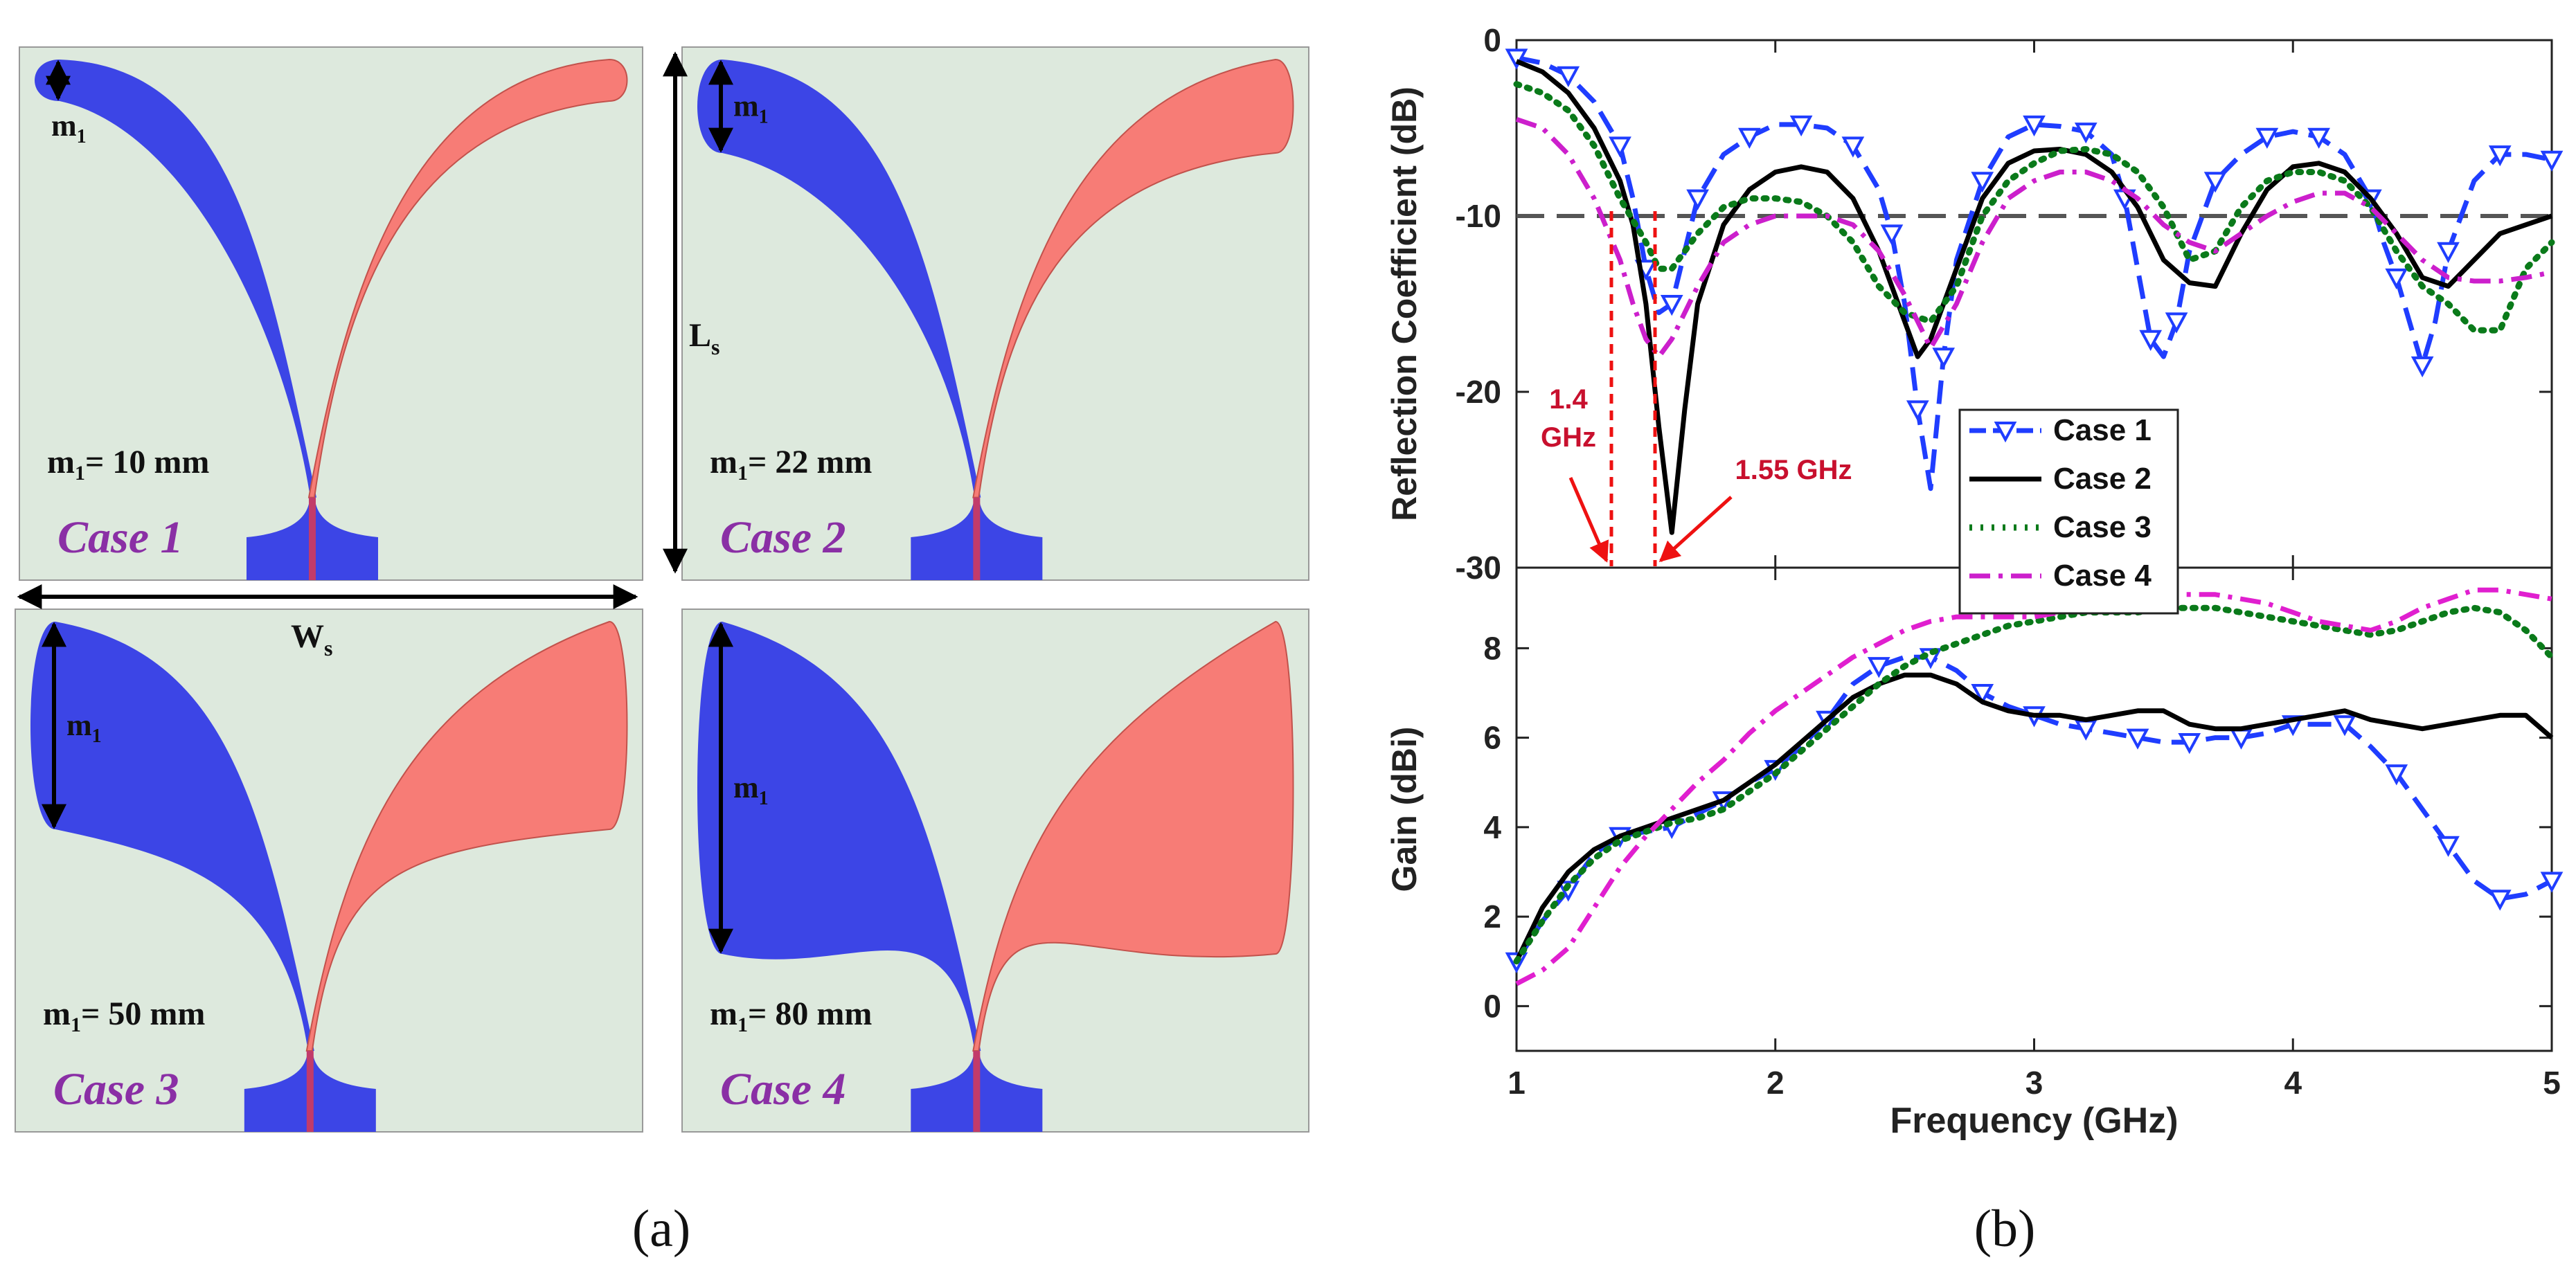 The image size is (2576, 1280). Describe the element at coordinates (1776, 1083) in the screenshot. I see `x-tick-label: 2` at that location.